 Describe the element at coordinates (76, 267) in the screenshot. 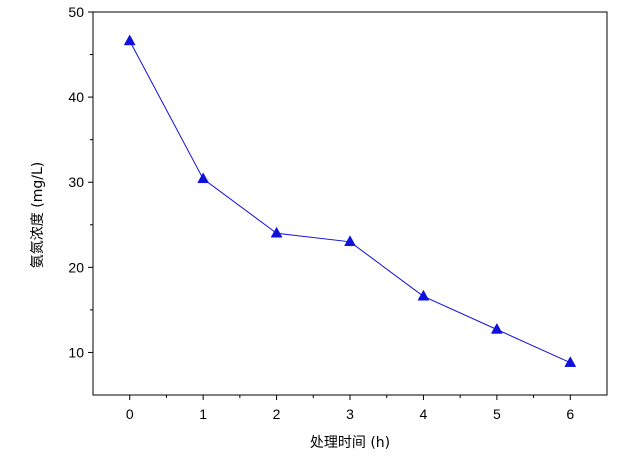

I see `y-tick-label: 20` at that location.